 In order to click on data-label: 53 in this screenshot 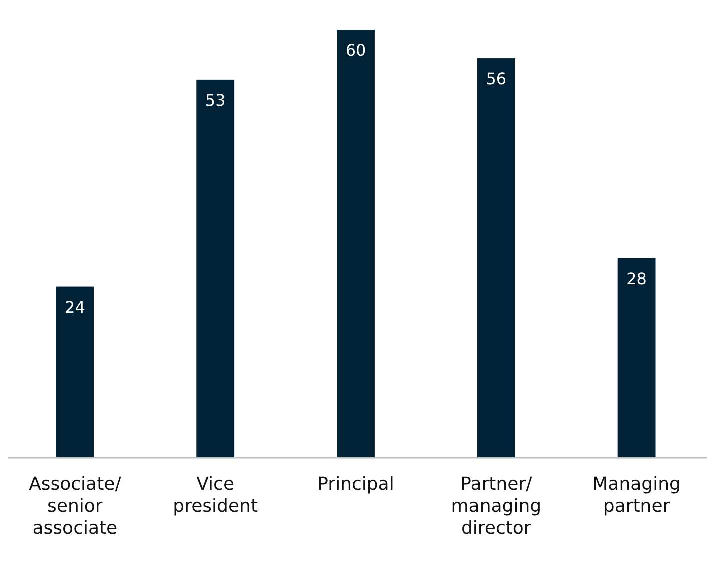, I will do `click(215, 100)`.